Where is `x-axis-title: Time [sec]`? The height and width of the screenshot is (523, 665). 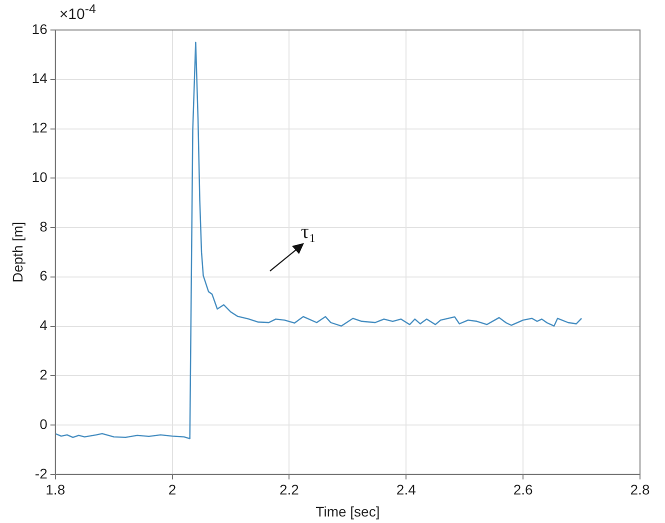 x-axis-title: Time [sec] is located at coordinates (348, 511).